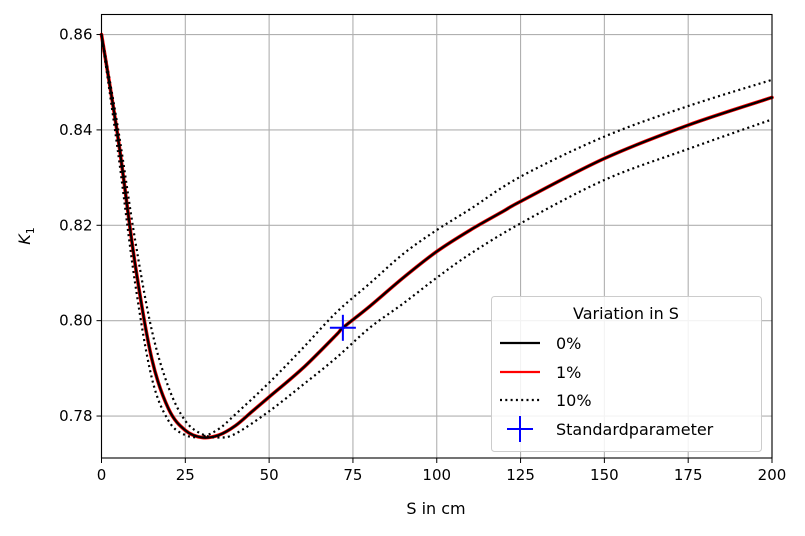  What do you see at coordinates (352, 475) in the screenshot?
I see `x-tick-label: 75` at bounding box center [352, 475].